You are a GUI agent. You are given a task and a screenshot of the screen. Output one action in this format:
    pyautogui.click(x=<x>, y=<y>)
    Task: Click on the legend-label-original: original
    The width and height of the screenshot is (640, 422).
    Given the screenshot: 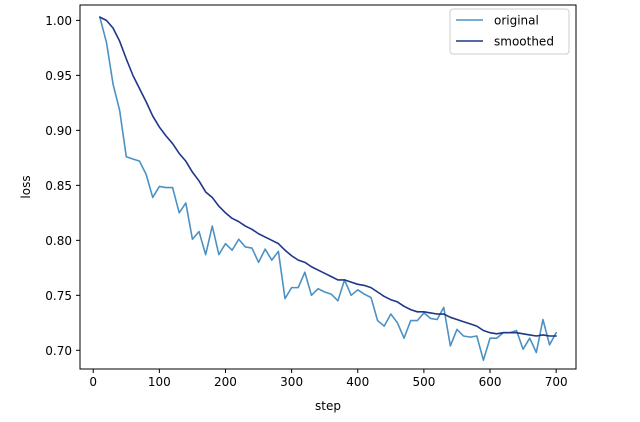 What is the action you would take?
    pyautogui.click(x=516, y=21)
    